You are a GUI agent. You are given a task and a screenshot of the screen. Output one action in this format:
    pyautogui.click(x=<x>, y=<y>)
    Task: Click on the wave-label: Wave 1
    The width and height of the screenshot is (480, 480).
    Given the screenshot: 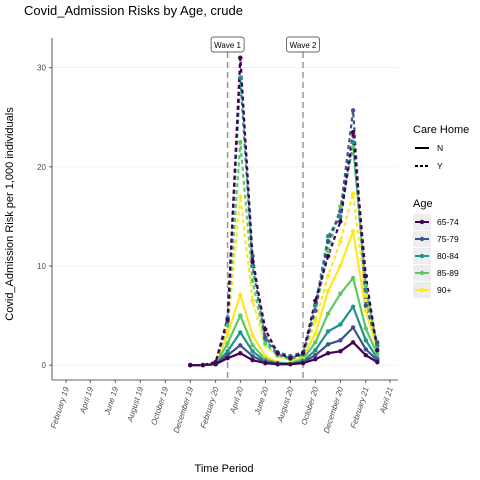 What is the action you would take?
    pyautogui.click(x=227, y=45)
    